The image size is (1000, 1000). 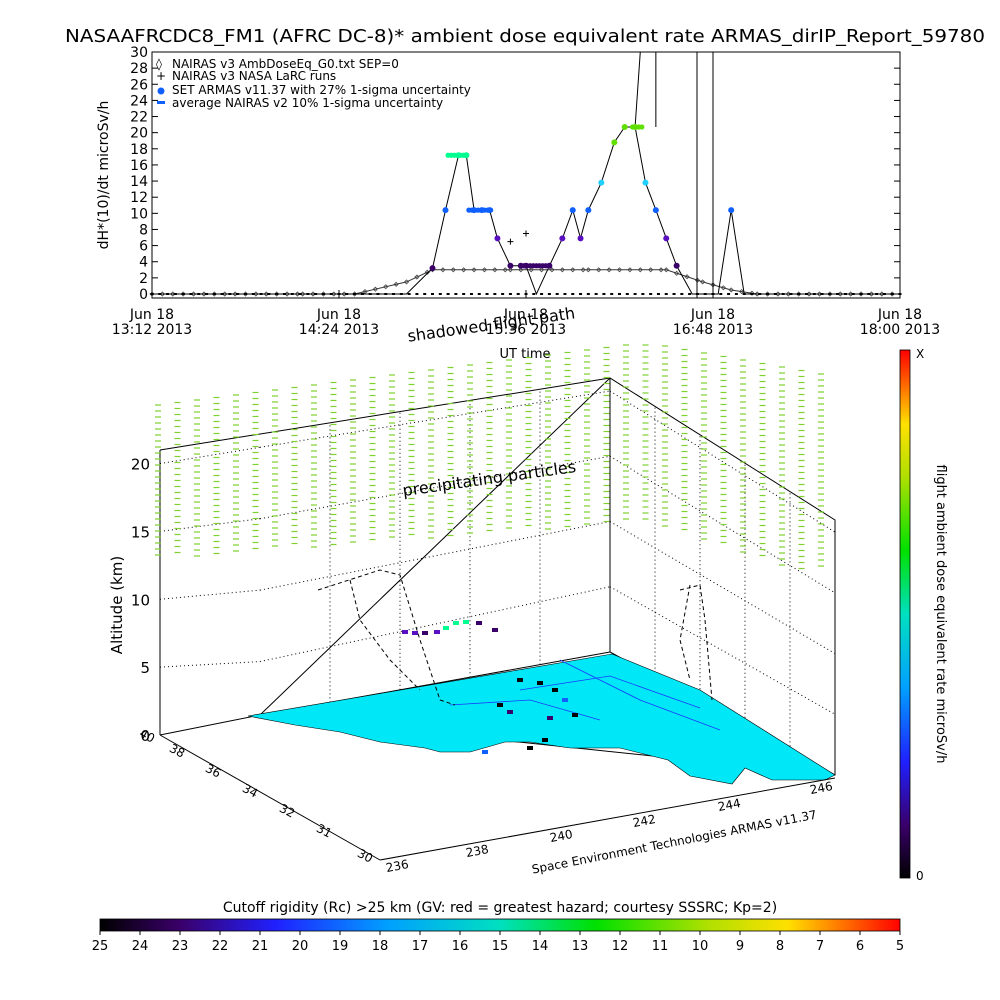 I want to click on longitude-axis: 236 238 240 242 244 246, so click(x=609, y=827).